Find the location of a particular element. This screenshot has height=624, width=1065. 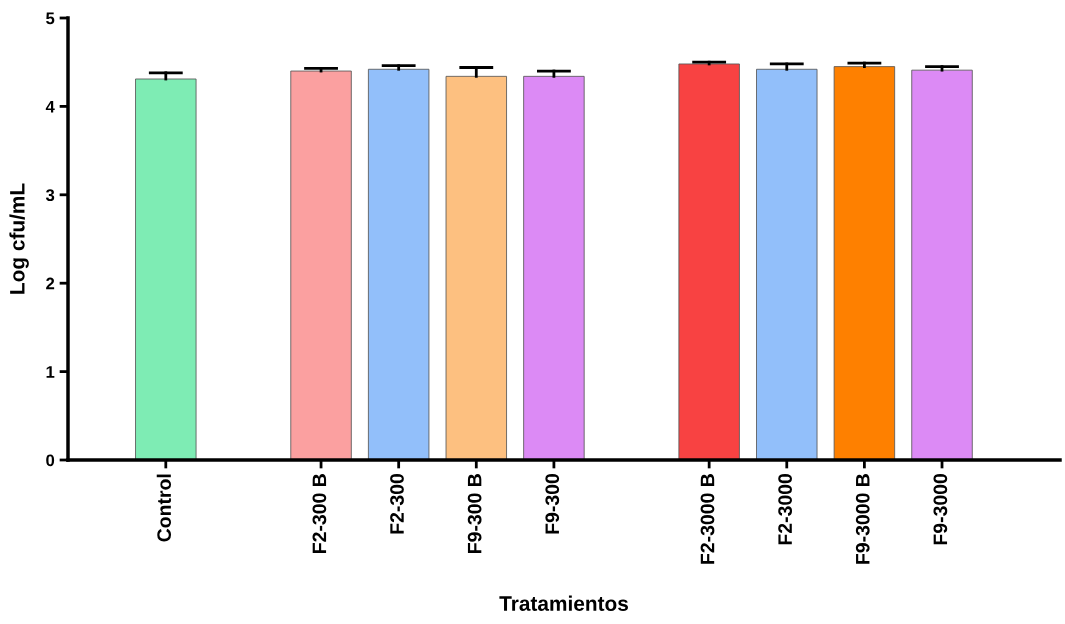

y-tick-label: 2 is located at coordinates (50, 283).